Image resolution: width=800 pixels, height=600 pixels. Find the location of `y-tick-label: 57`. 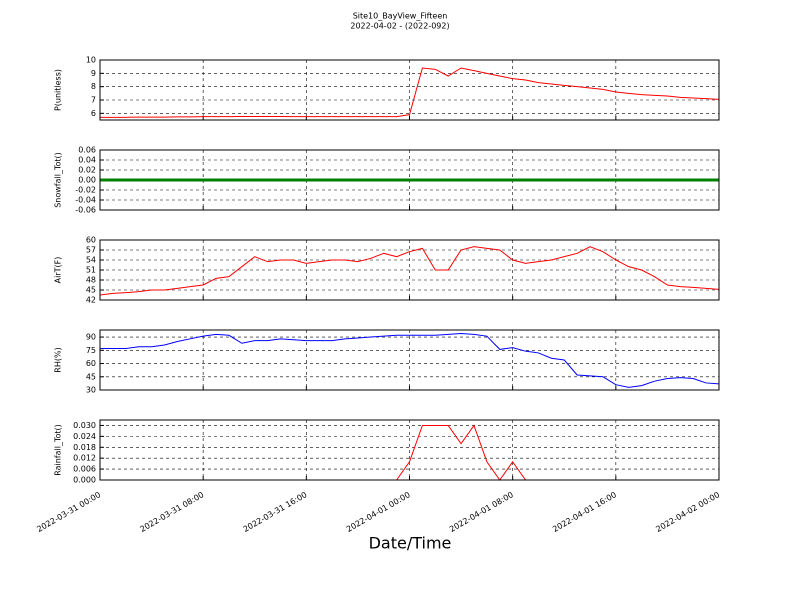

y-tick-label: 57 is located at coordinates (91, 250).